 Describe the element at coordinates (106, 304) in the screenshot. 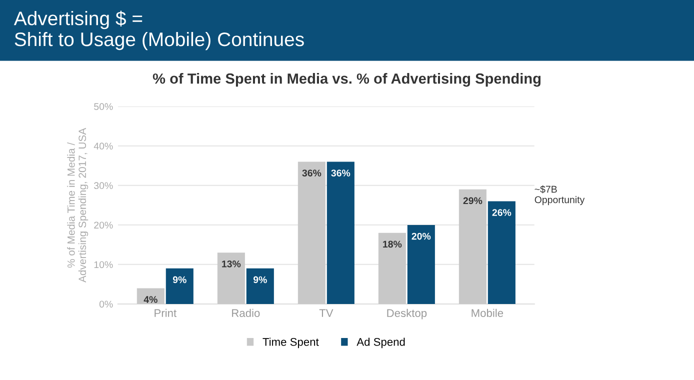

I see `y-tick-label: 0%` at that location.